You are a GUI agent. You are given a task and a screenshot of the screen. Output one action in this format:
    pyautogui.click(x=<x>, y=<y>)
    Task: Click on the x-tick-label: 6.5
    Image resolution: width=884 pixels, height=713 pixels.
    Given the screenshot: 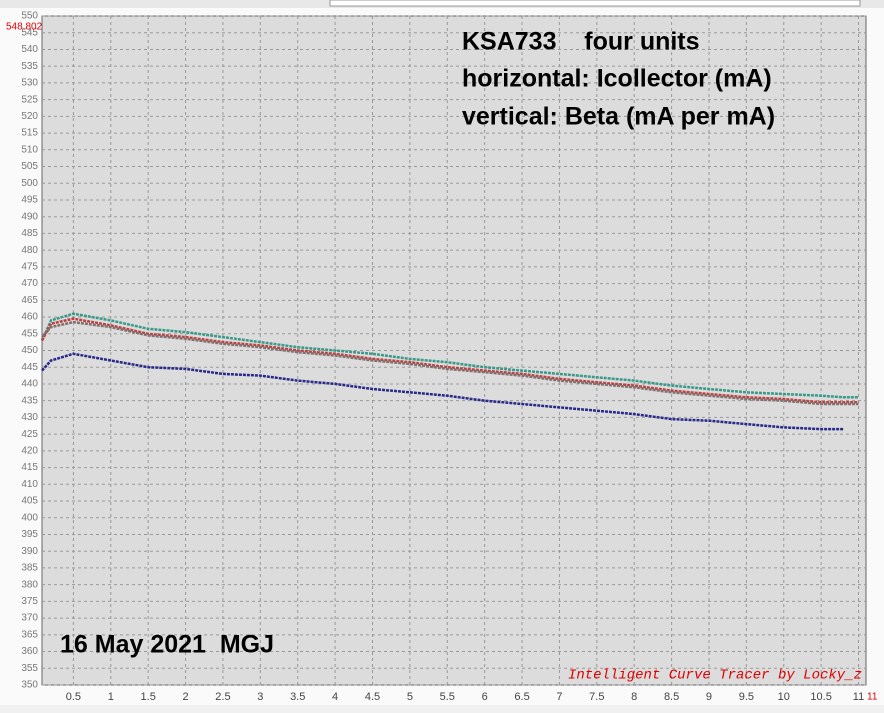 What is the action you would take?
    pyautogui.click(x=521, y=697)
    